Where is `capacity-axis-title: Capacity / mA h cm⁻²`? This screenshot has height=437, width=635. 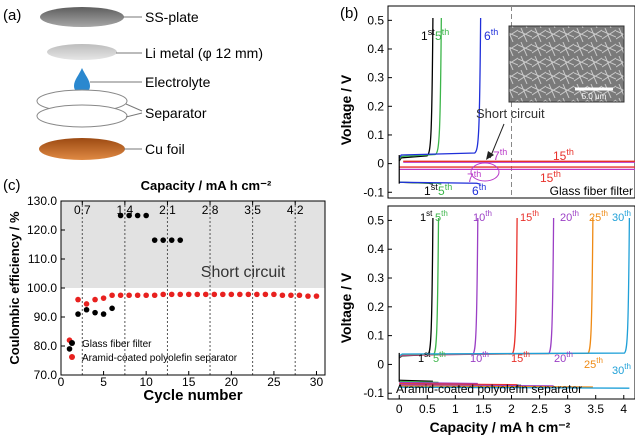
capacity-axis-title: Capacity / mA h cm⁻² is located at coordinates (206, 185).